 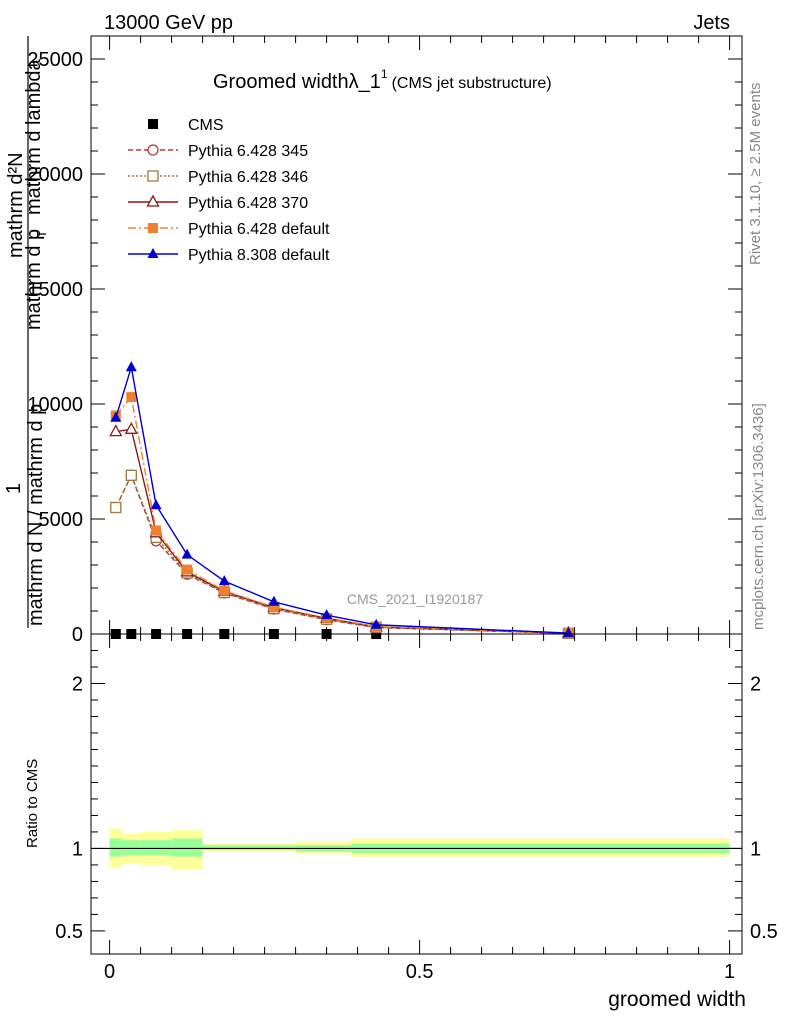 What do you see at coordinates (55, 290) in the screenshot?
I see `main-y-tick-label: 15000` at bounding box center [55, 290].